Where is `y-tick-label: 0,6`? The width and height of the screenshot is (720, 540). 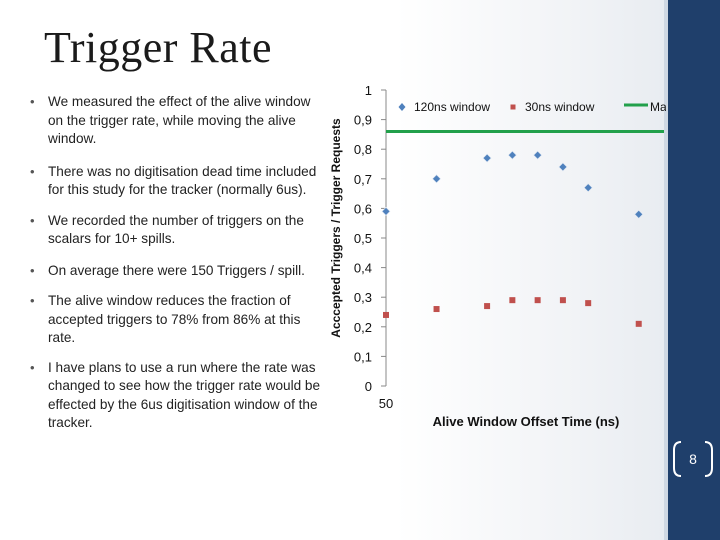 y-tick-label: 0,6 is located at coordinates (363, 208).